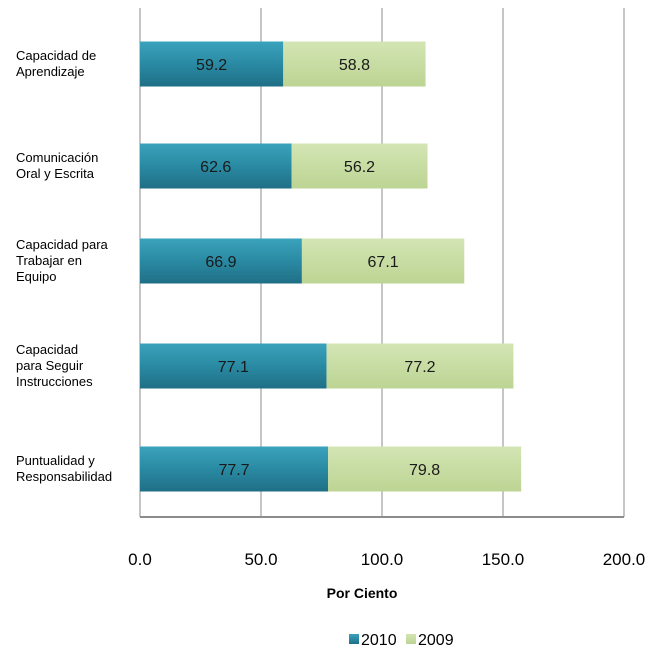 The image size is (657, 654). What do you see at coordinates (379, 640) in the screenshot?
I see `legend-label-2010: 2010` at bounding box center [379, 640].